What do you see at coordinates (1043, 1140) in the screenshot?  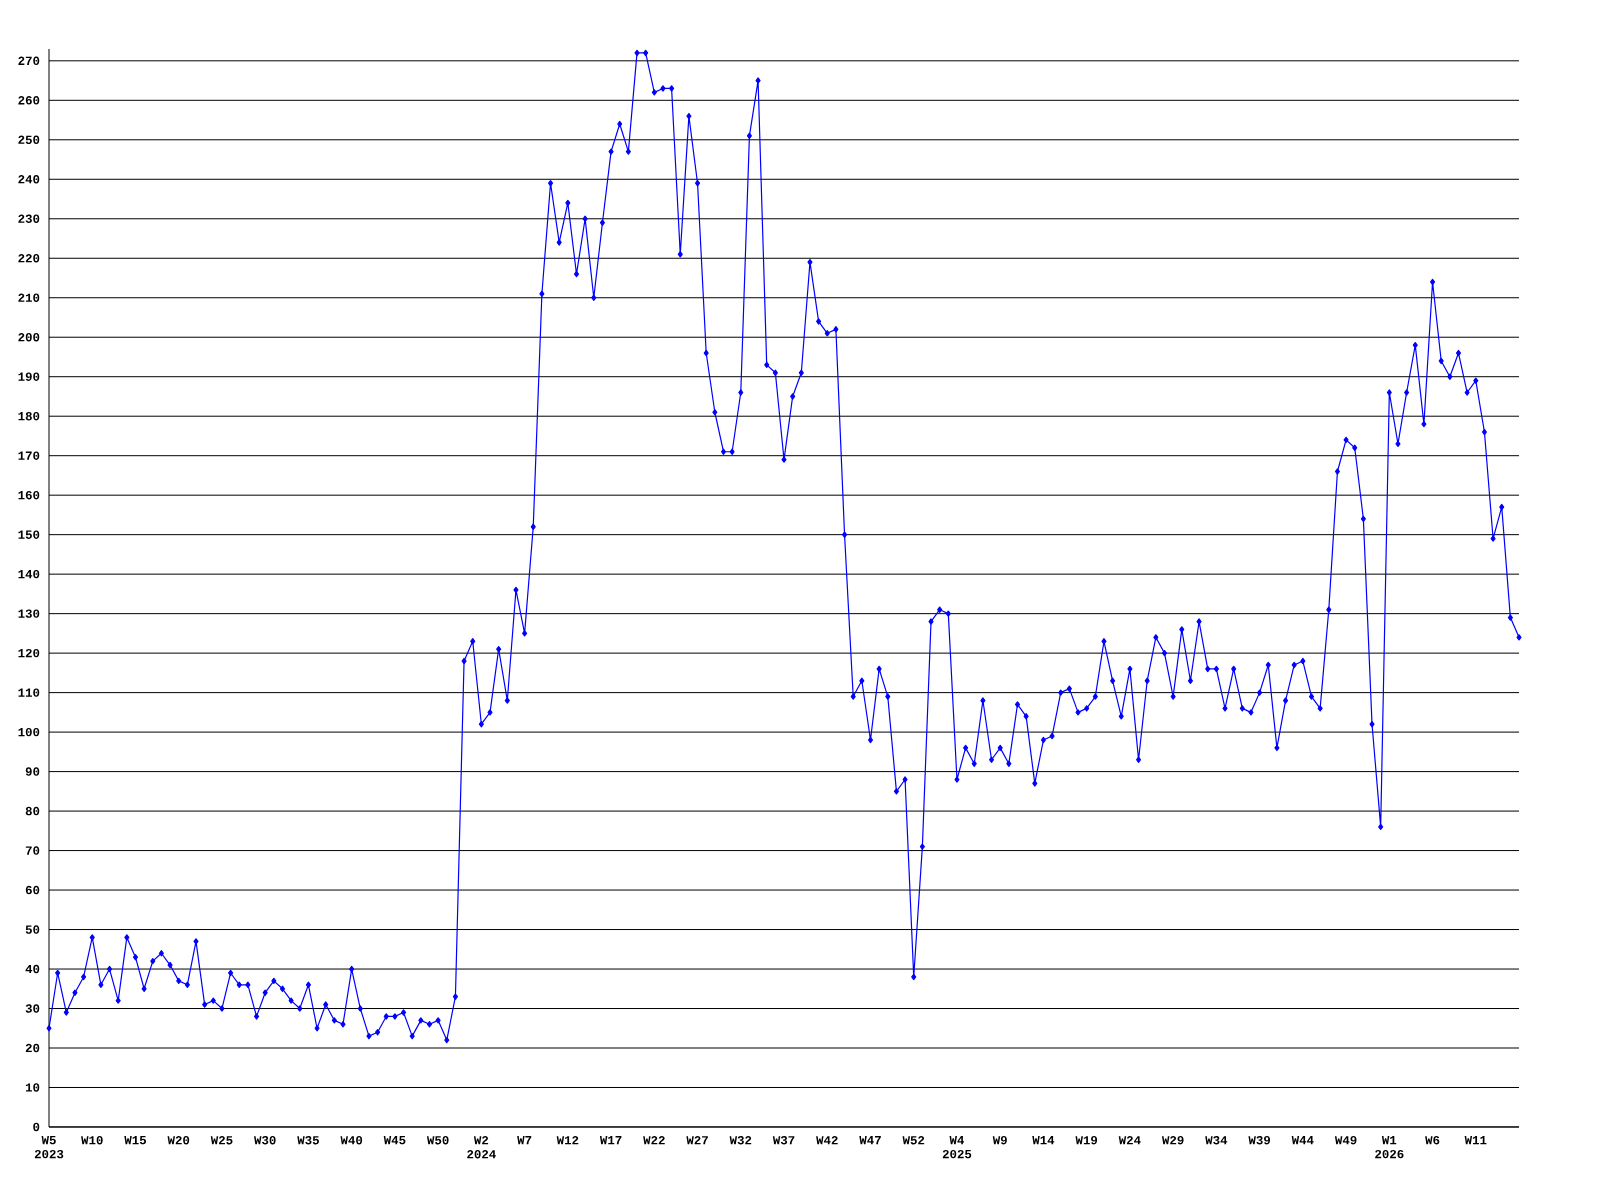 I see `x-tick-label: W14` at bounding box center [1043, 1140].